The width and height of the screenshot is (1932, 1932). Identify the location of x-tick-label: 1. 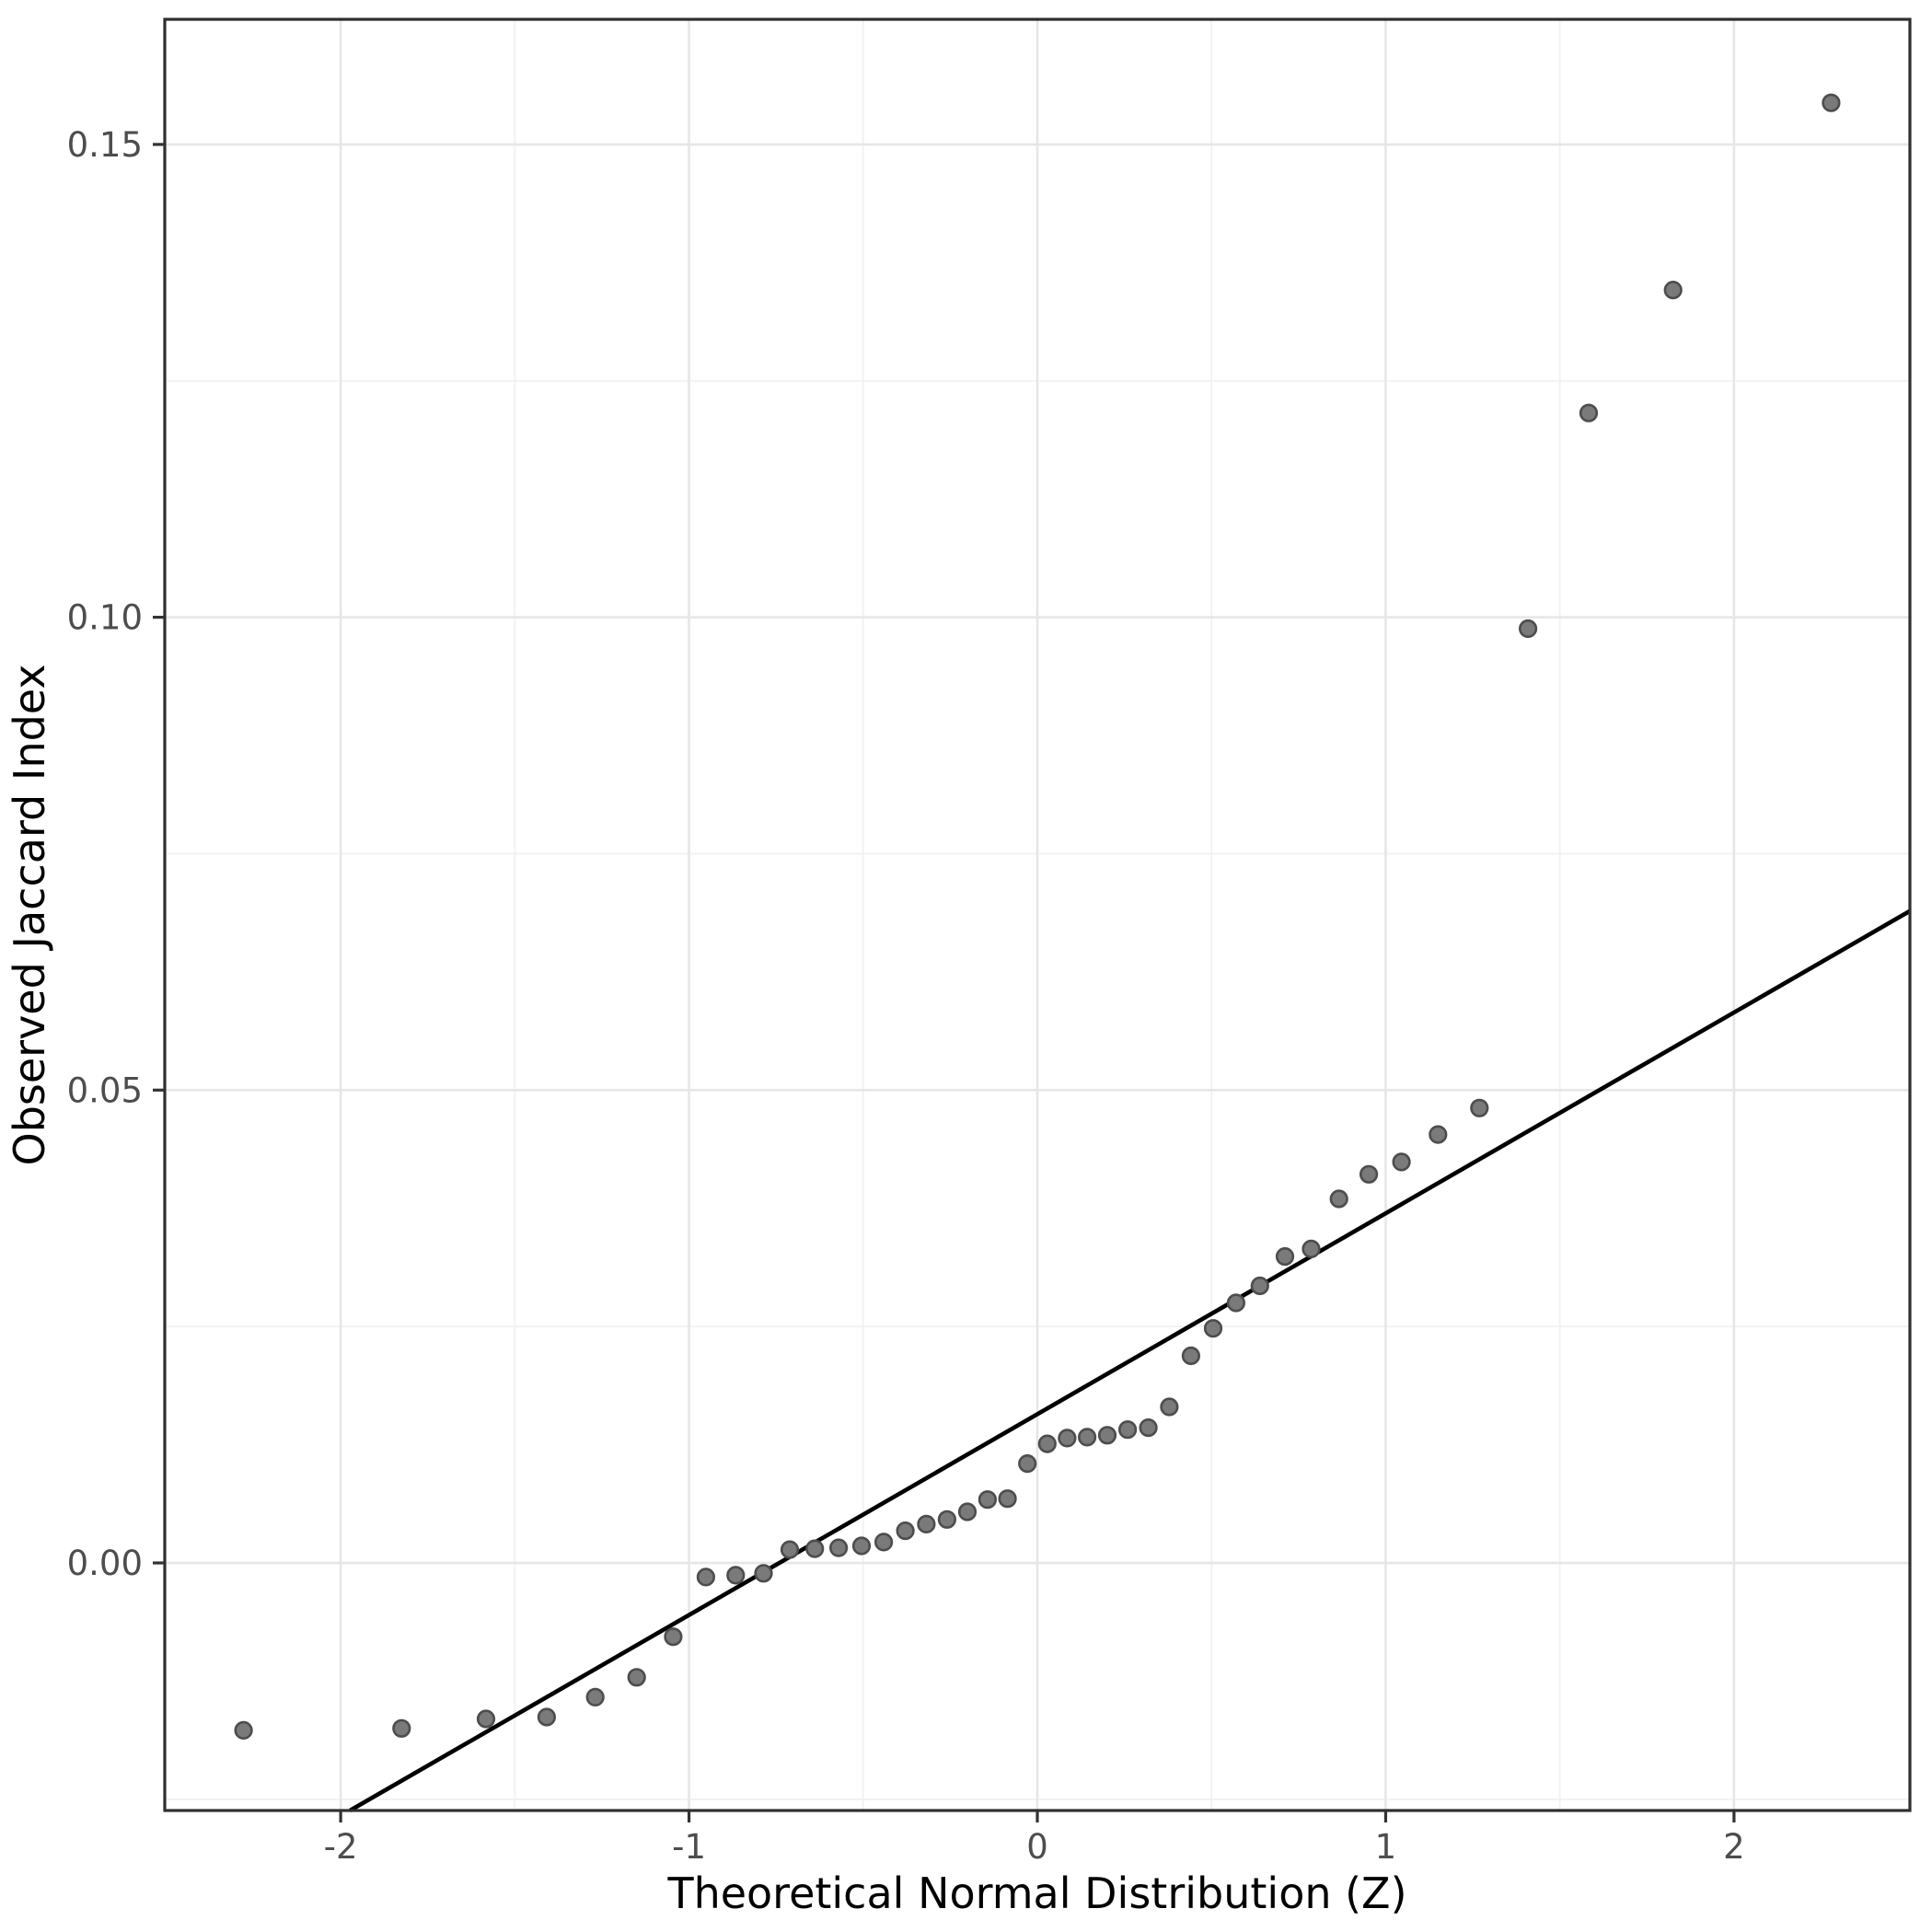
(1386, 1847).